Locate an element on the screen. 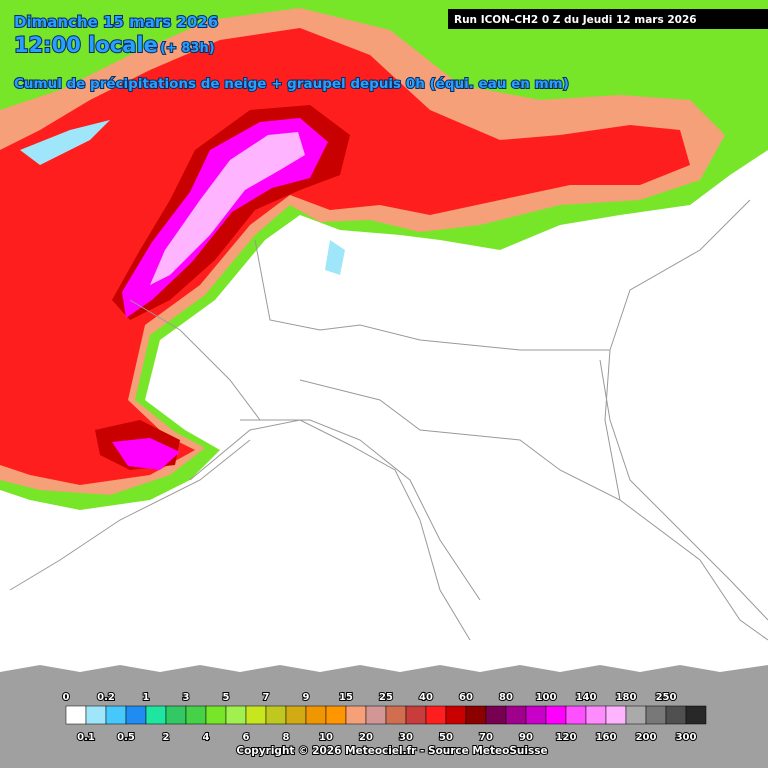 This screenshot has height=768, width=768. legend-label: 250 is located at coordinates (666, 697).